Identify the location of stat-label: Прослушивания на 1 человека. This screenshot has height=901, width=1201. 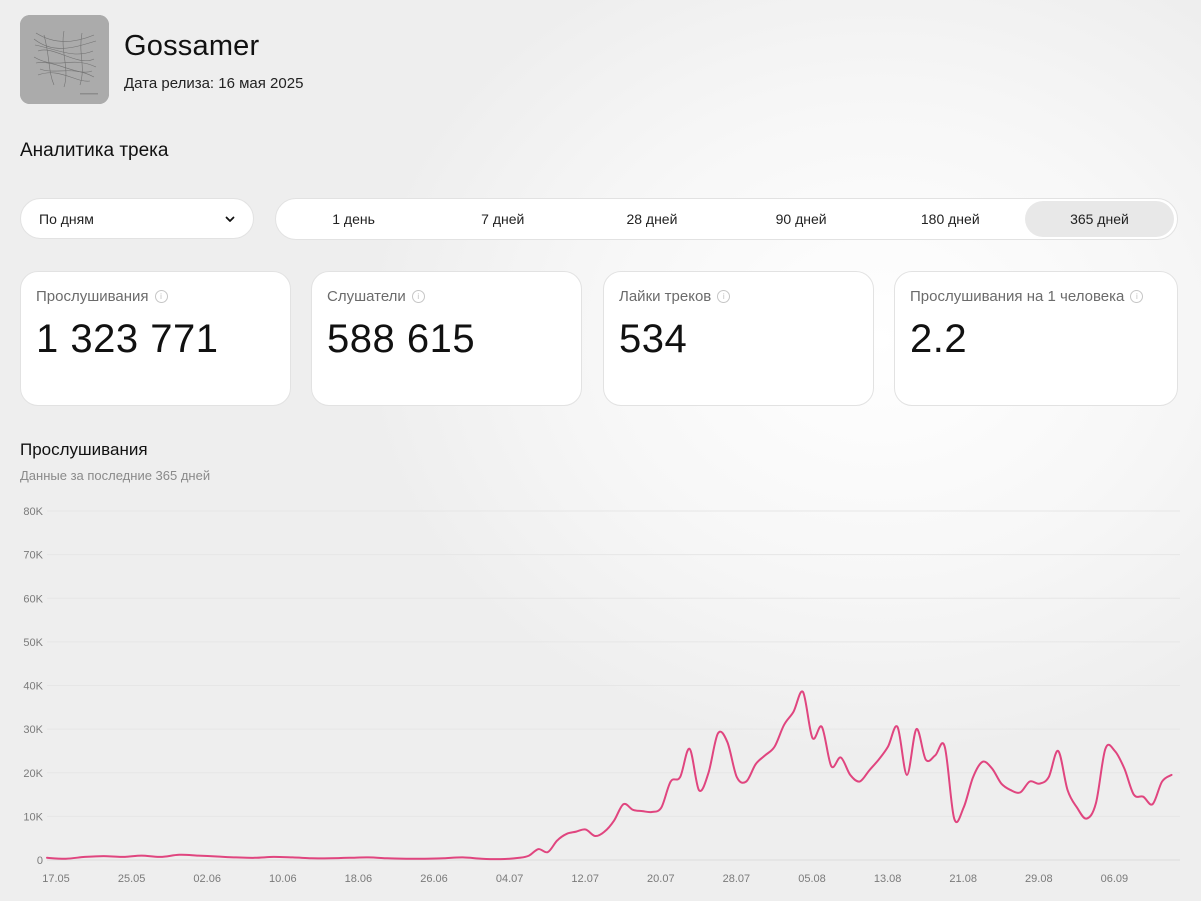
(1017, 296).